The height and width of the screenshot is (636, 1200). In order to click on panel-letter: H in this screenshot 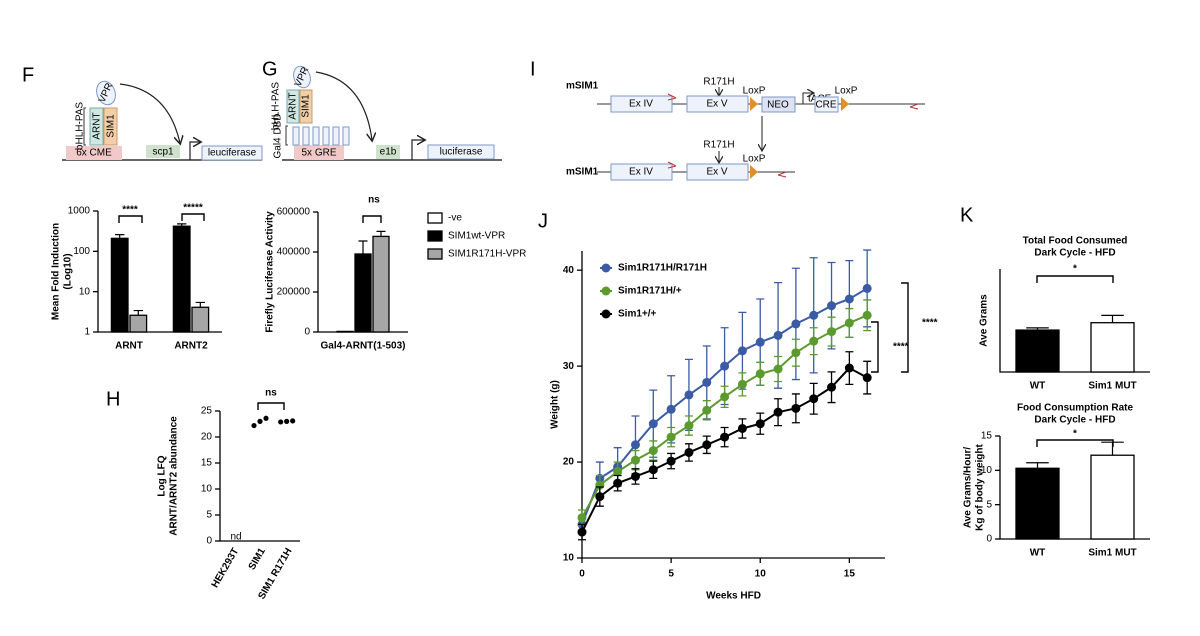, I will do `click(113, 399)`.